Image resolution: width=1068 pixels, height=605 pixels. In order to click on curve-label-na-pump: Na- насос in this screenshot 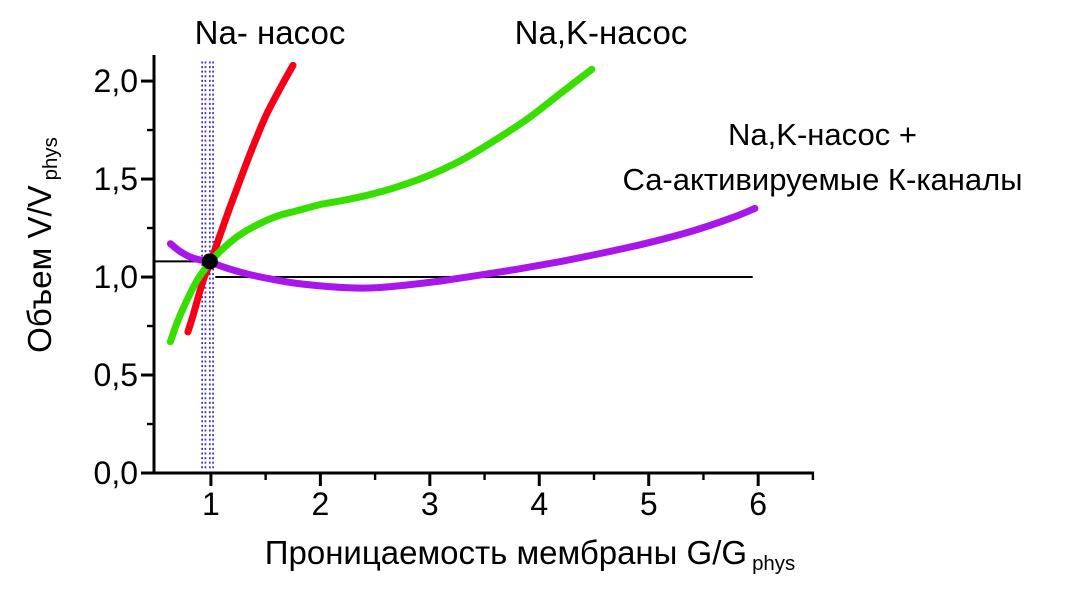, I will do `click(270, 32)`.